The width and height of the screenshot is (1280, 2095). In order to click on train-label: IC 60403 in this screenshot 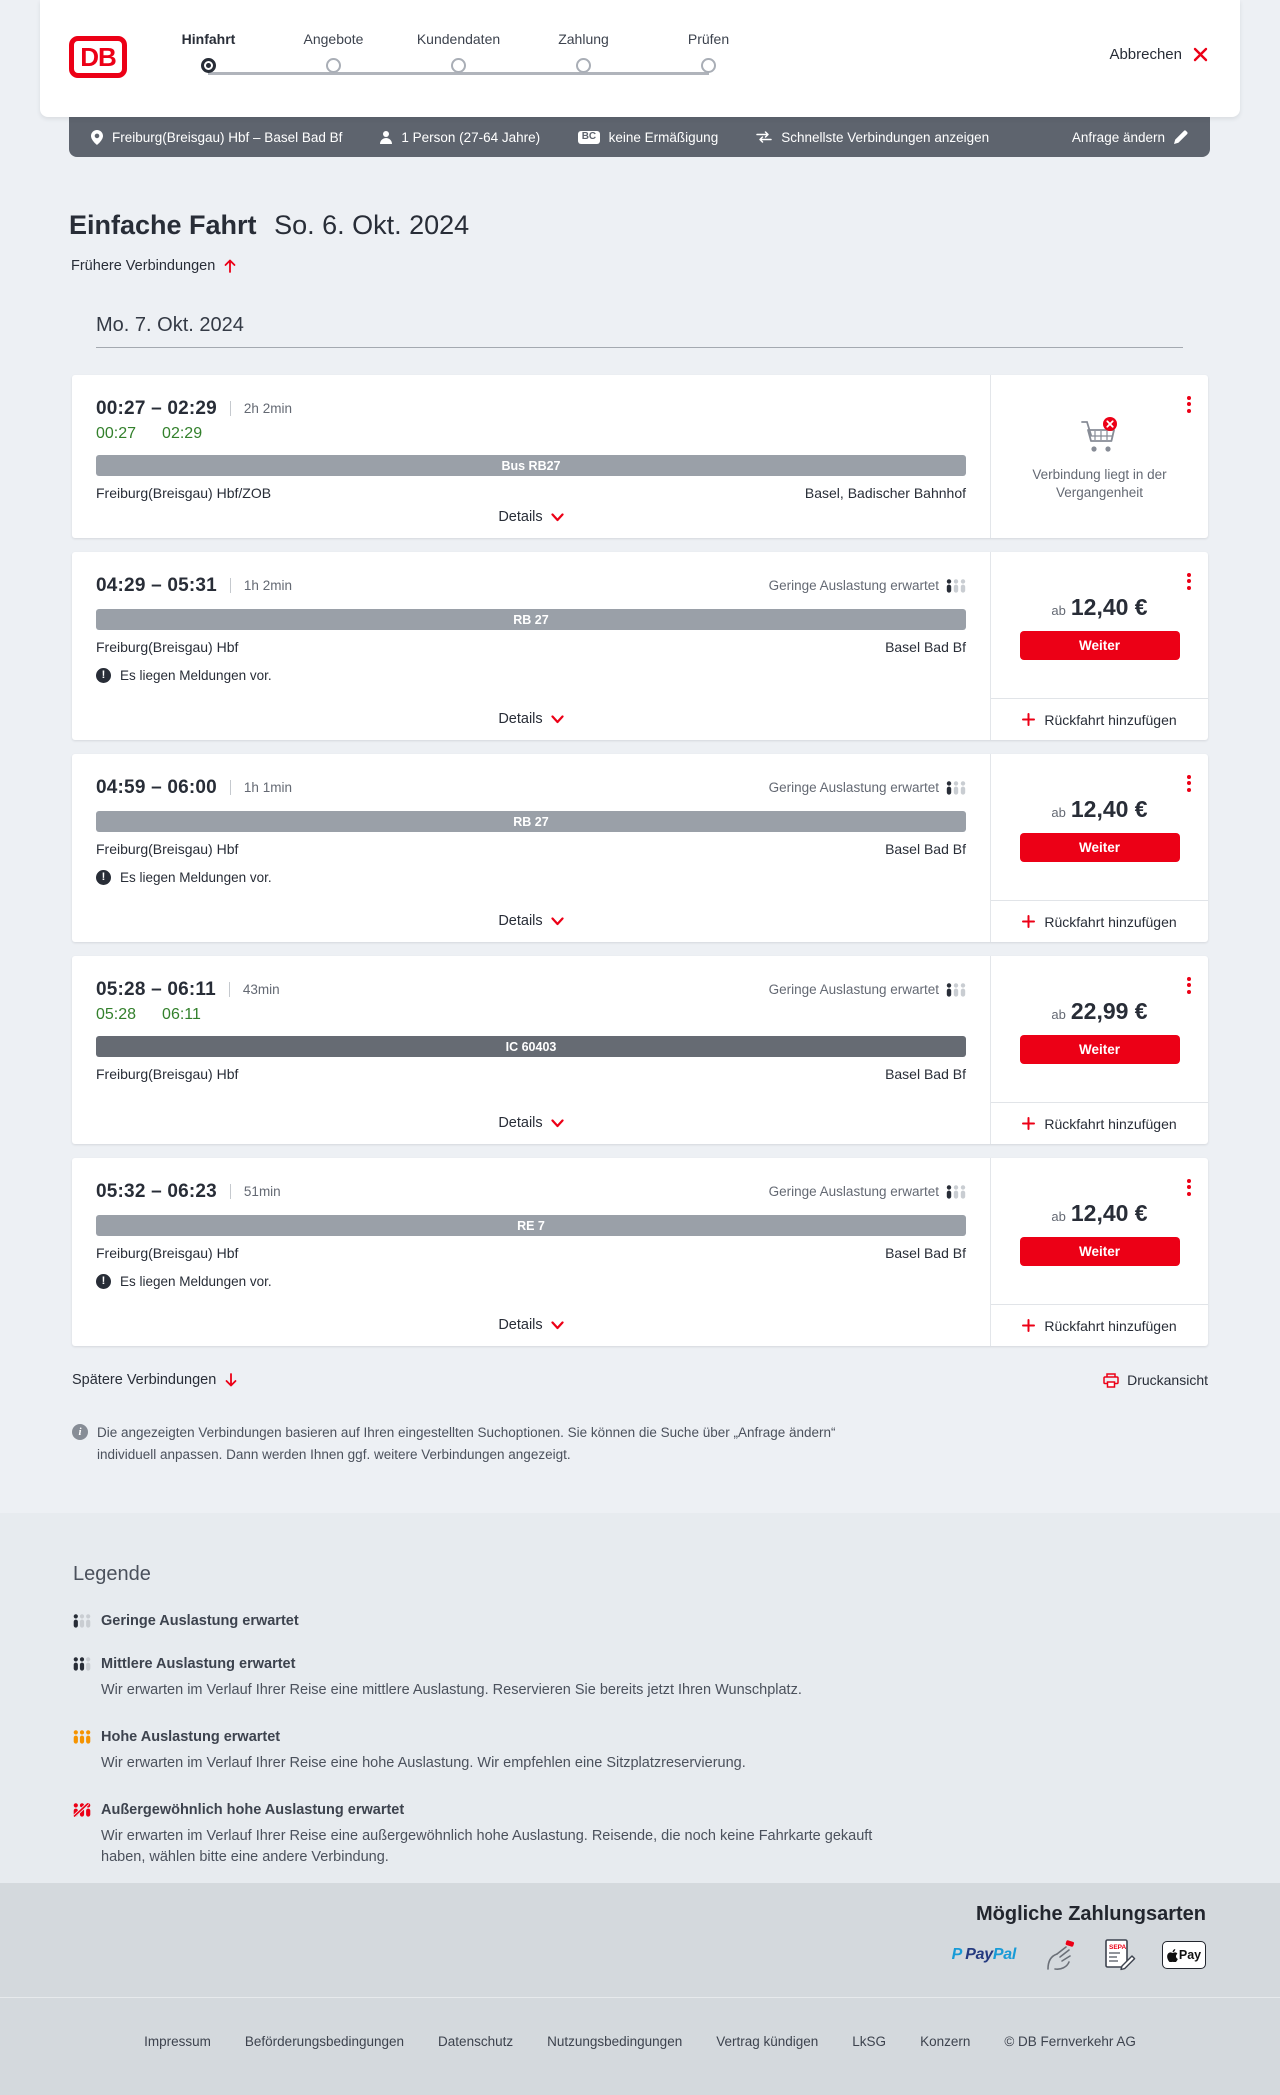, I will do `click(531, 1046)`.